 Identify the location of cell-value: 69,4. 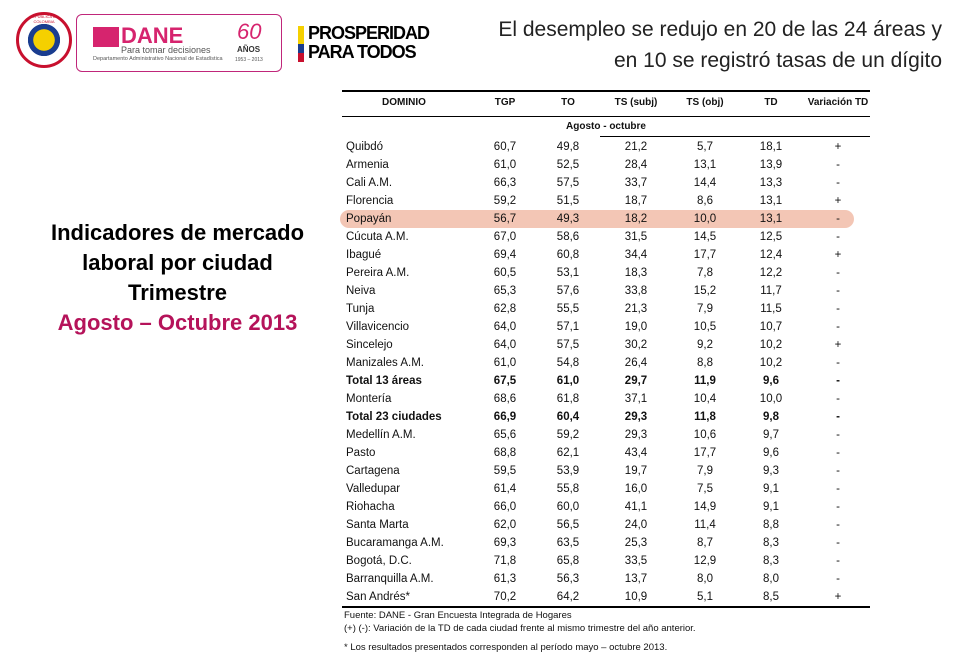
(505, 255).